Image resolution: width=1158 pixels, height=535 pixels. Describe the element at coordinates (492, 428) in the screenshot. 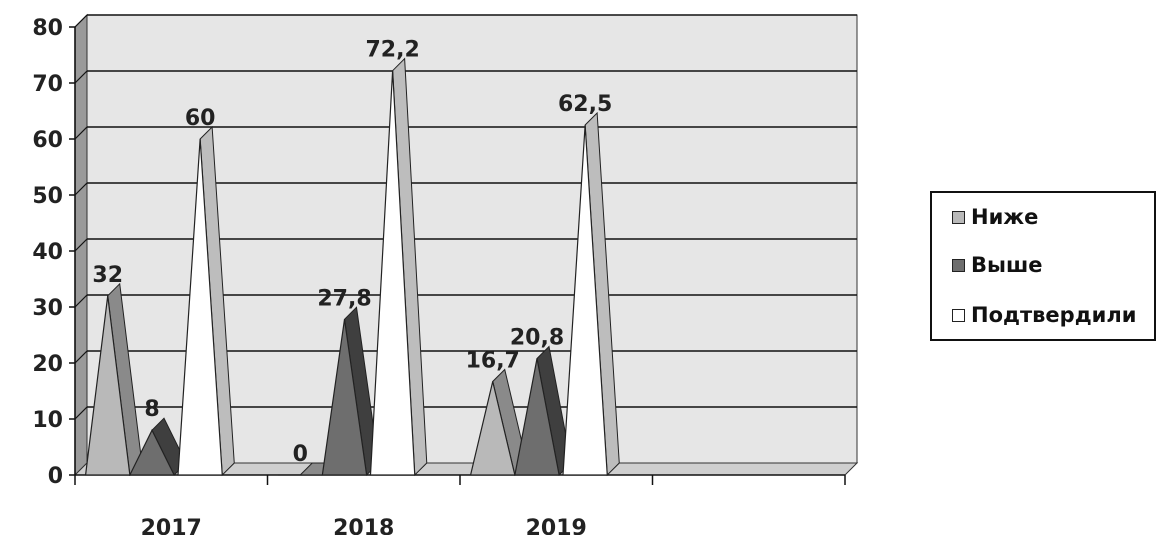

I see `spike-Ниже-2019` at that location.